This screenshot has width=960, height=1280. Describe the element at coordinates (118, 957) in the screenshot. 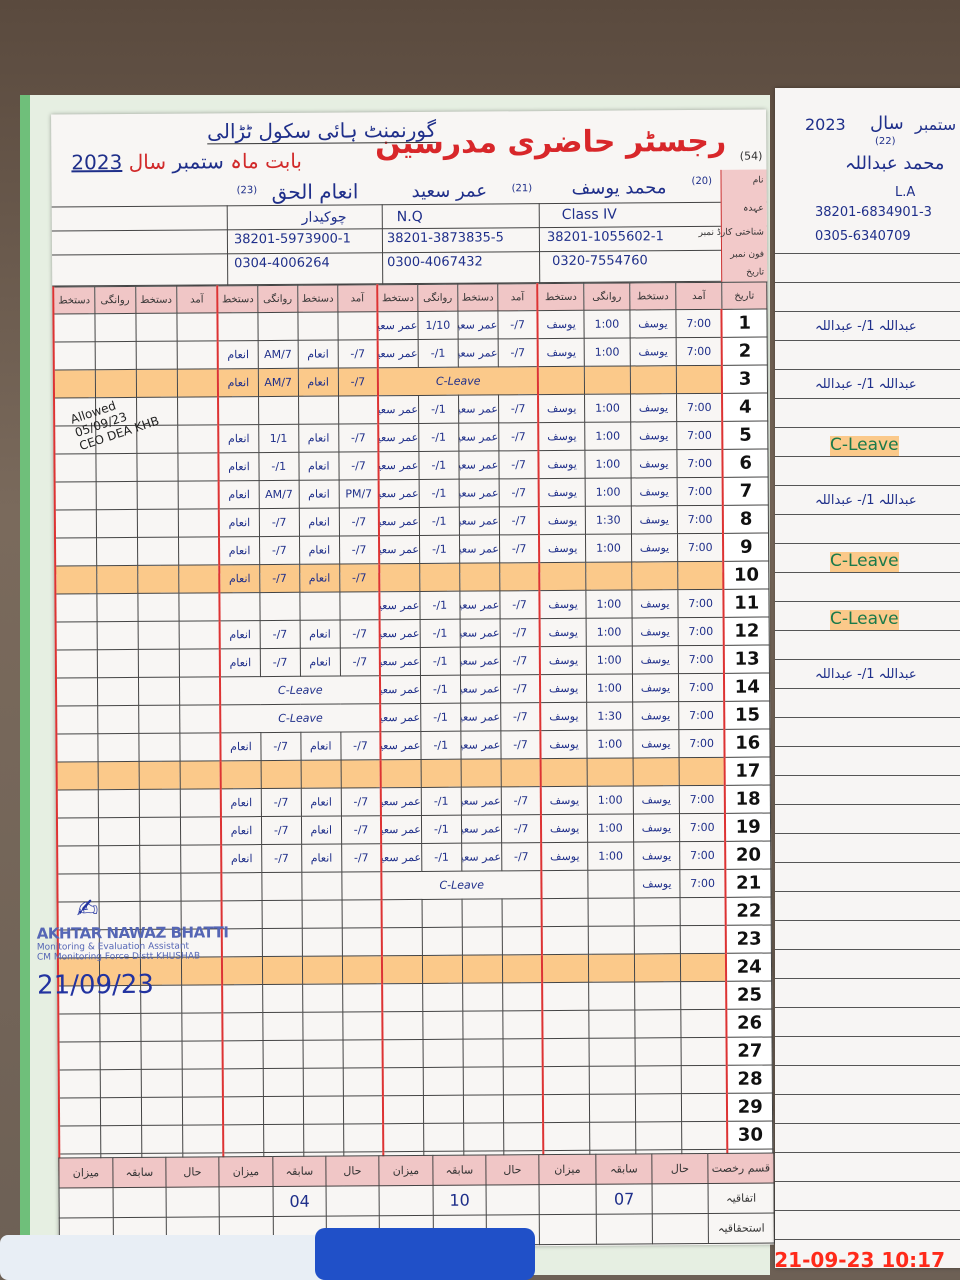

I see `stamp-office: CM Monitoring Force Distt KHUSHAB` at that location.